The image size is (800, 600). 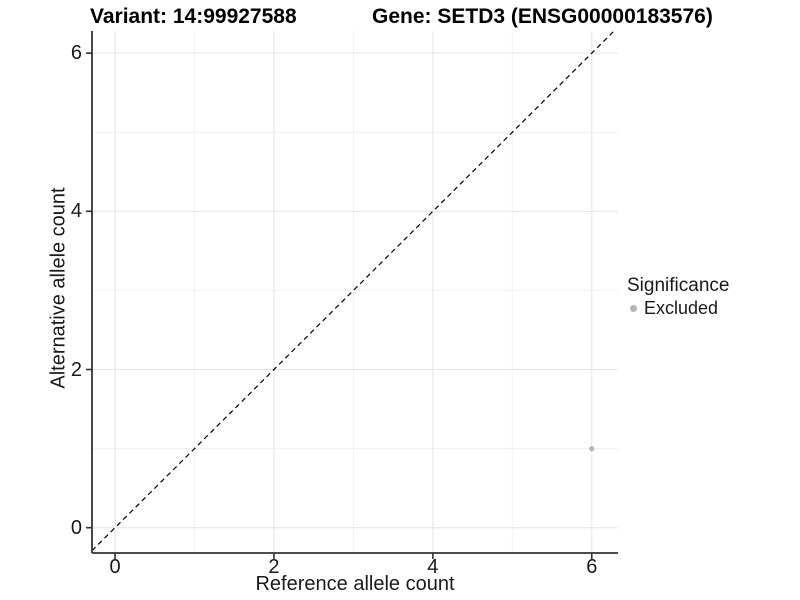 What do you see at coordinates (274, 567) in the screenshot?
I see `x-tick-label: 2` at bounding box center [274, 567].